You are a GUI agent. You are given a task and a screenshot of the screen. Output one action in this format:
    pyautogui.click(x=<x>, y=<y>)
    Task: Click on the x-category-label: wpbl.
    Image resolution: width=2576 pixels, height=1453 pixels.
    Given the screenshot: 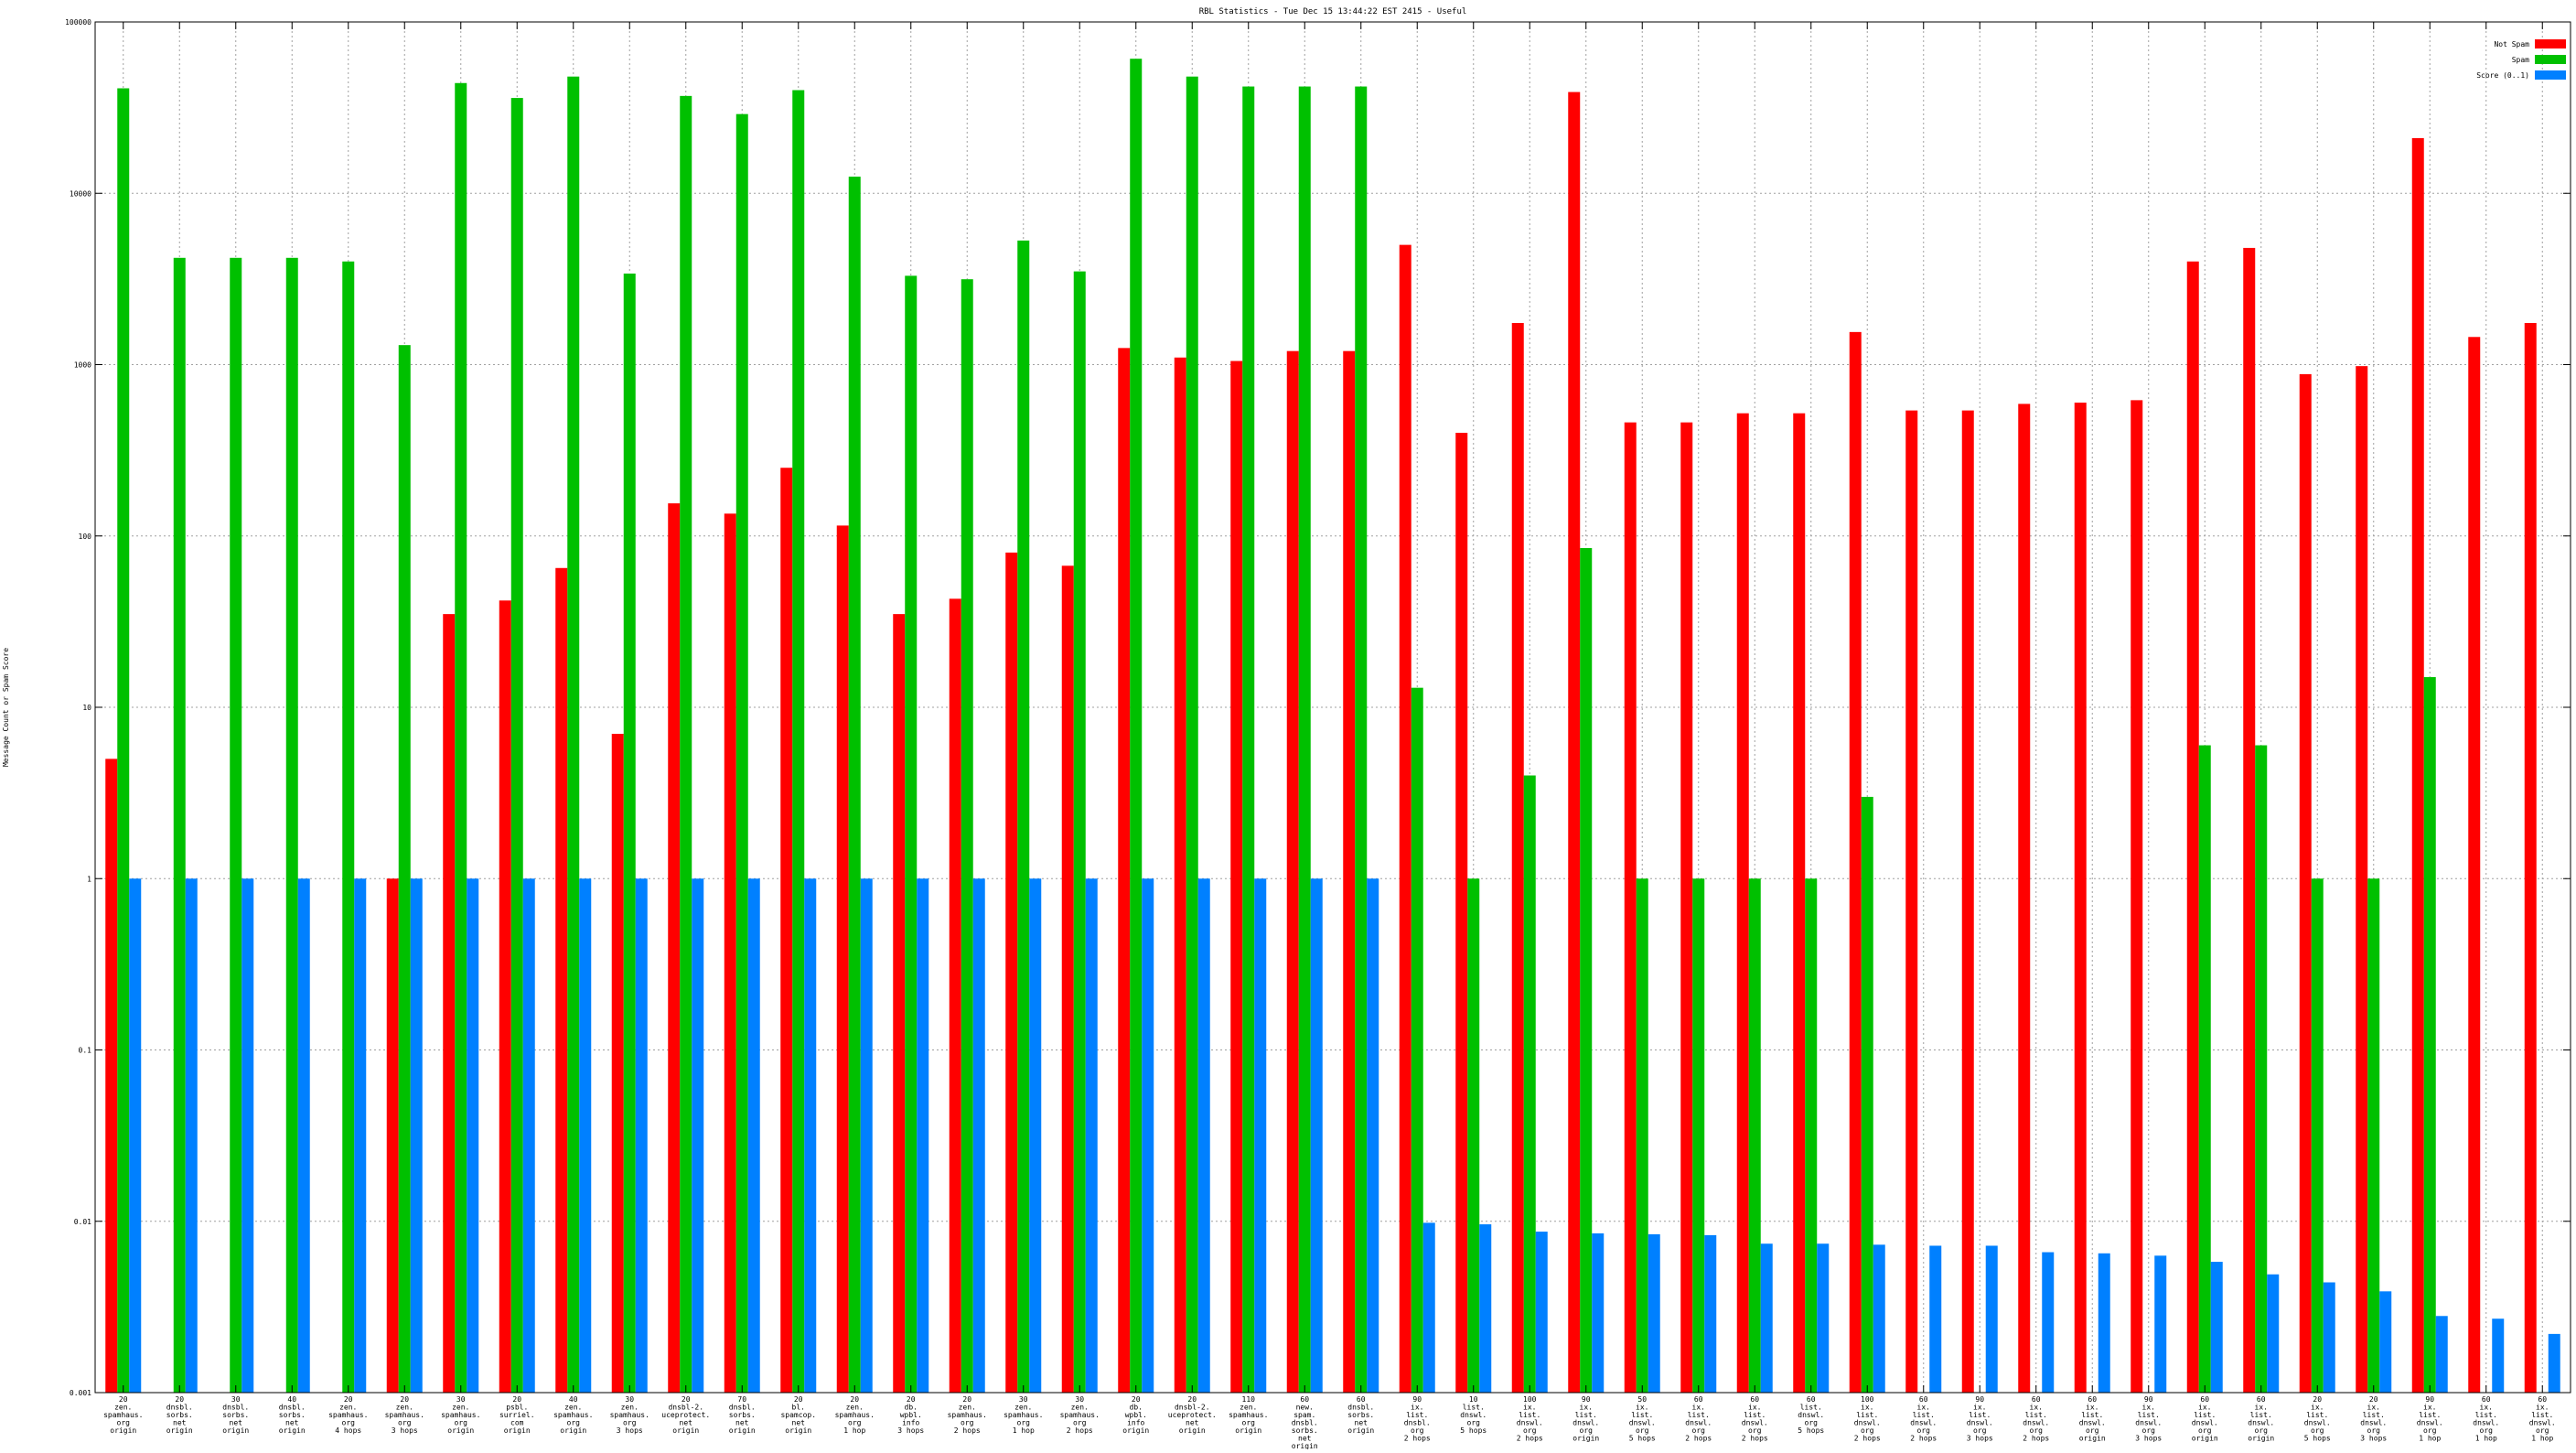 What is the action you would take?
    pyautogui.click(x=1136, y=1415)
    